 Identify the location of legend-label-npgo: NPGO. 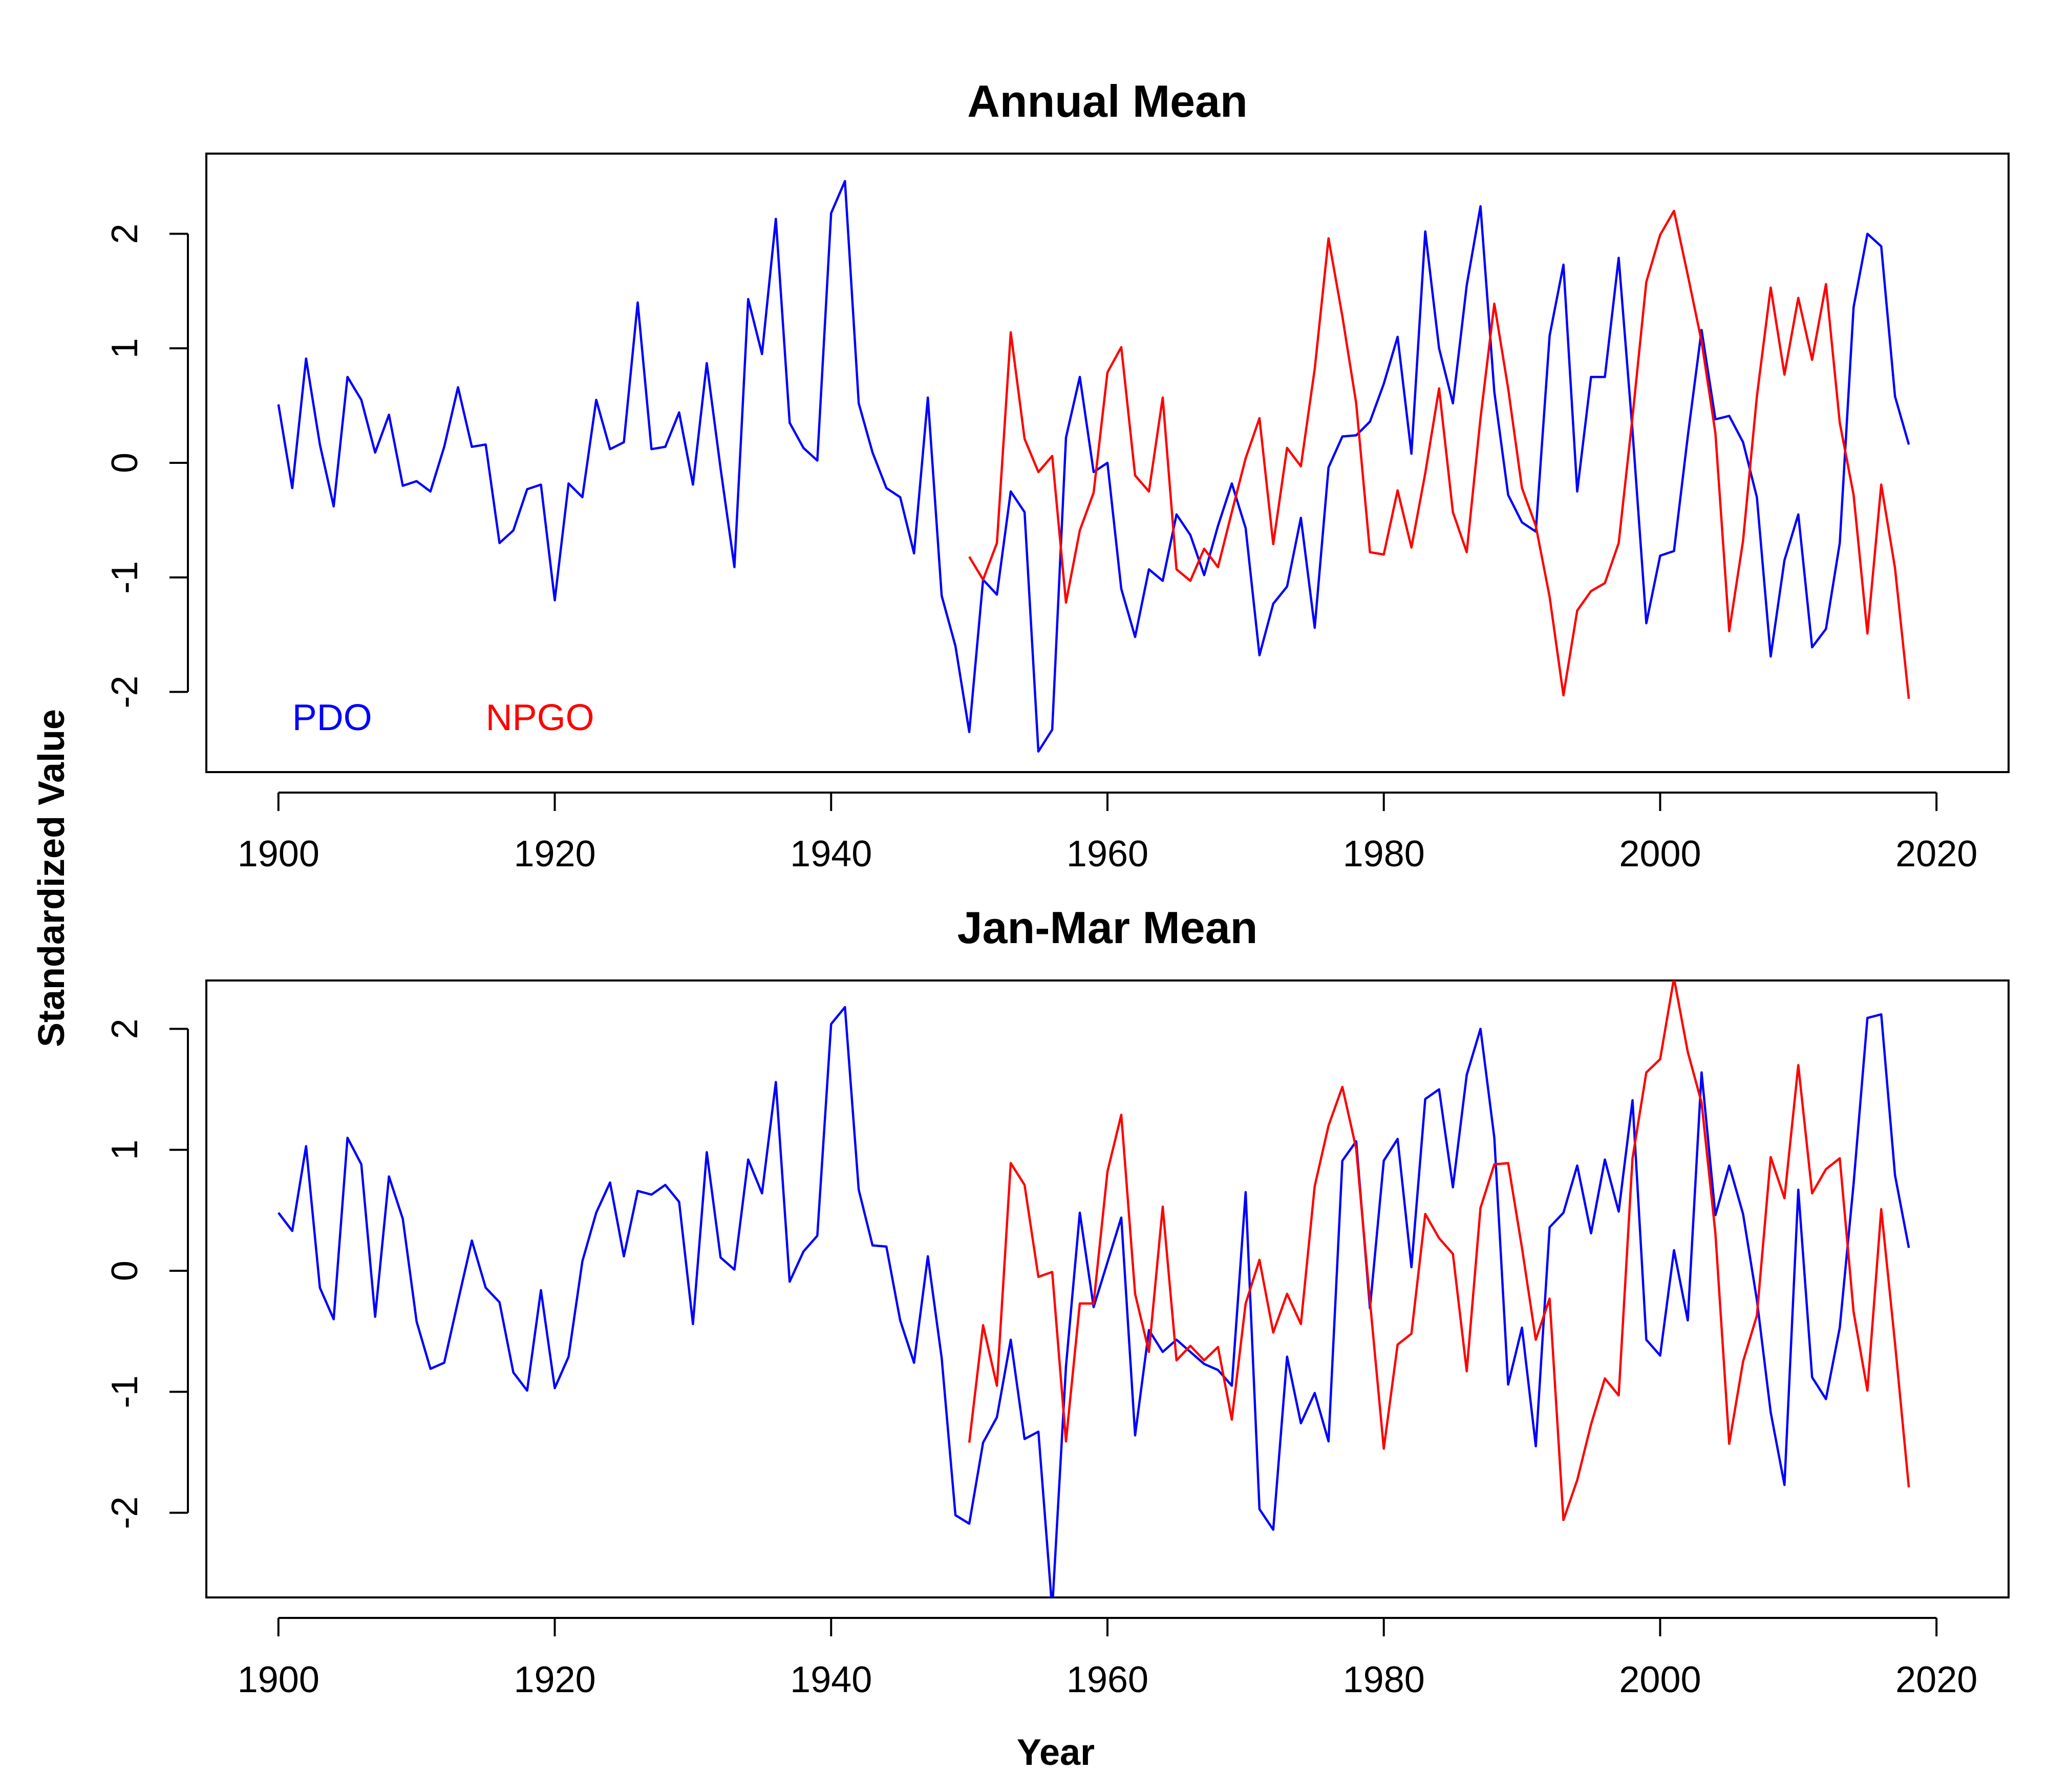
(540, 717).